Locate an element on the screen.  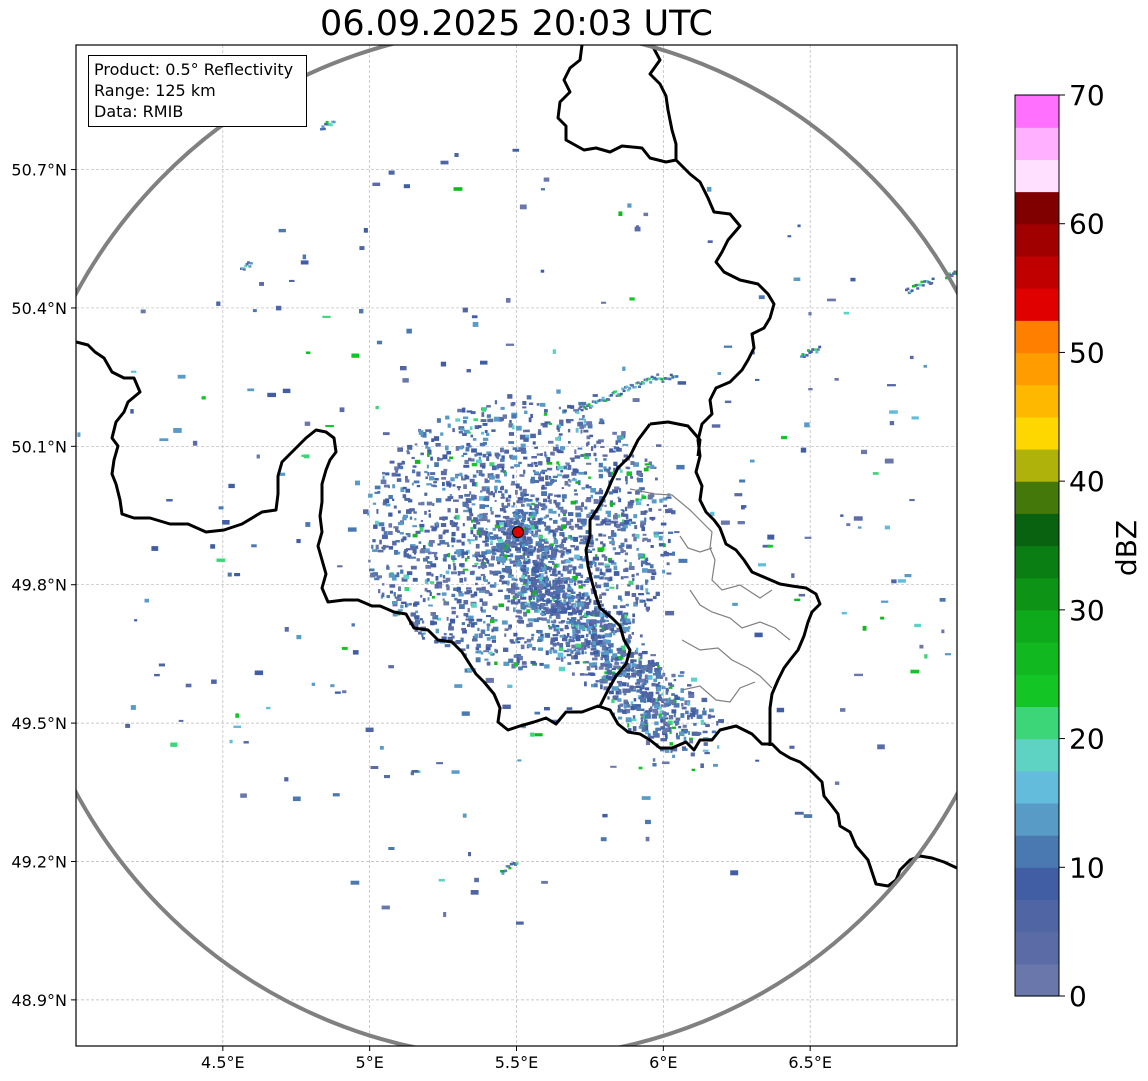
colorbar-label: dBZ is located at coordinates (1126, 548).